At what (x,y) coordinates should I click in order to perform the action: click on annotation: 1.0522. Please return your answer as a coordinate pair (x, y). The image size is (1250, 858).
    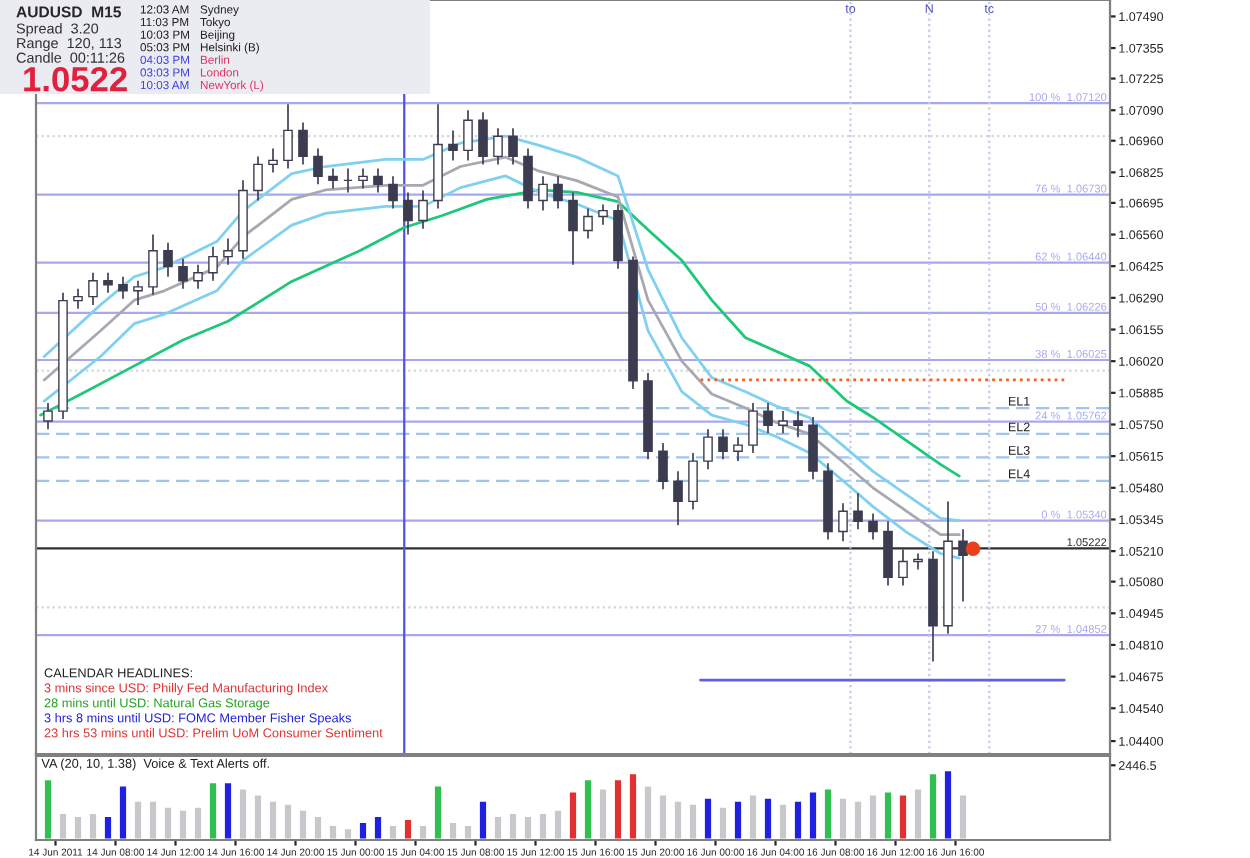
    Looking at the image, I should click on (75, 79).